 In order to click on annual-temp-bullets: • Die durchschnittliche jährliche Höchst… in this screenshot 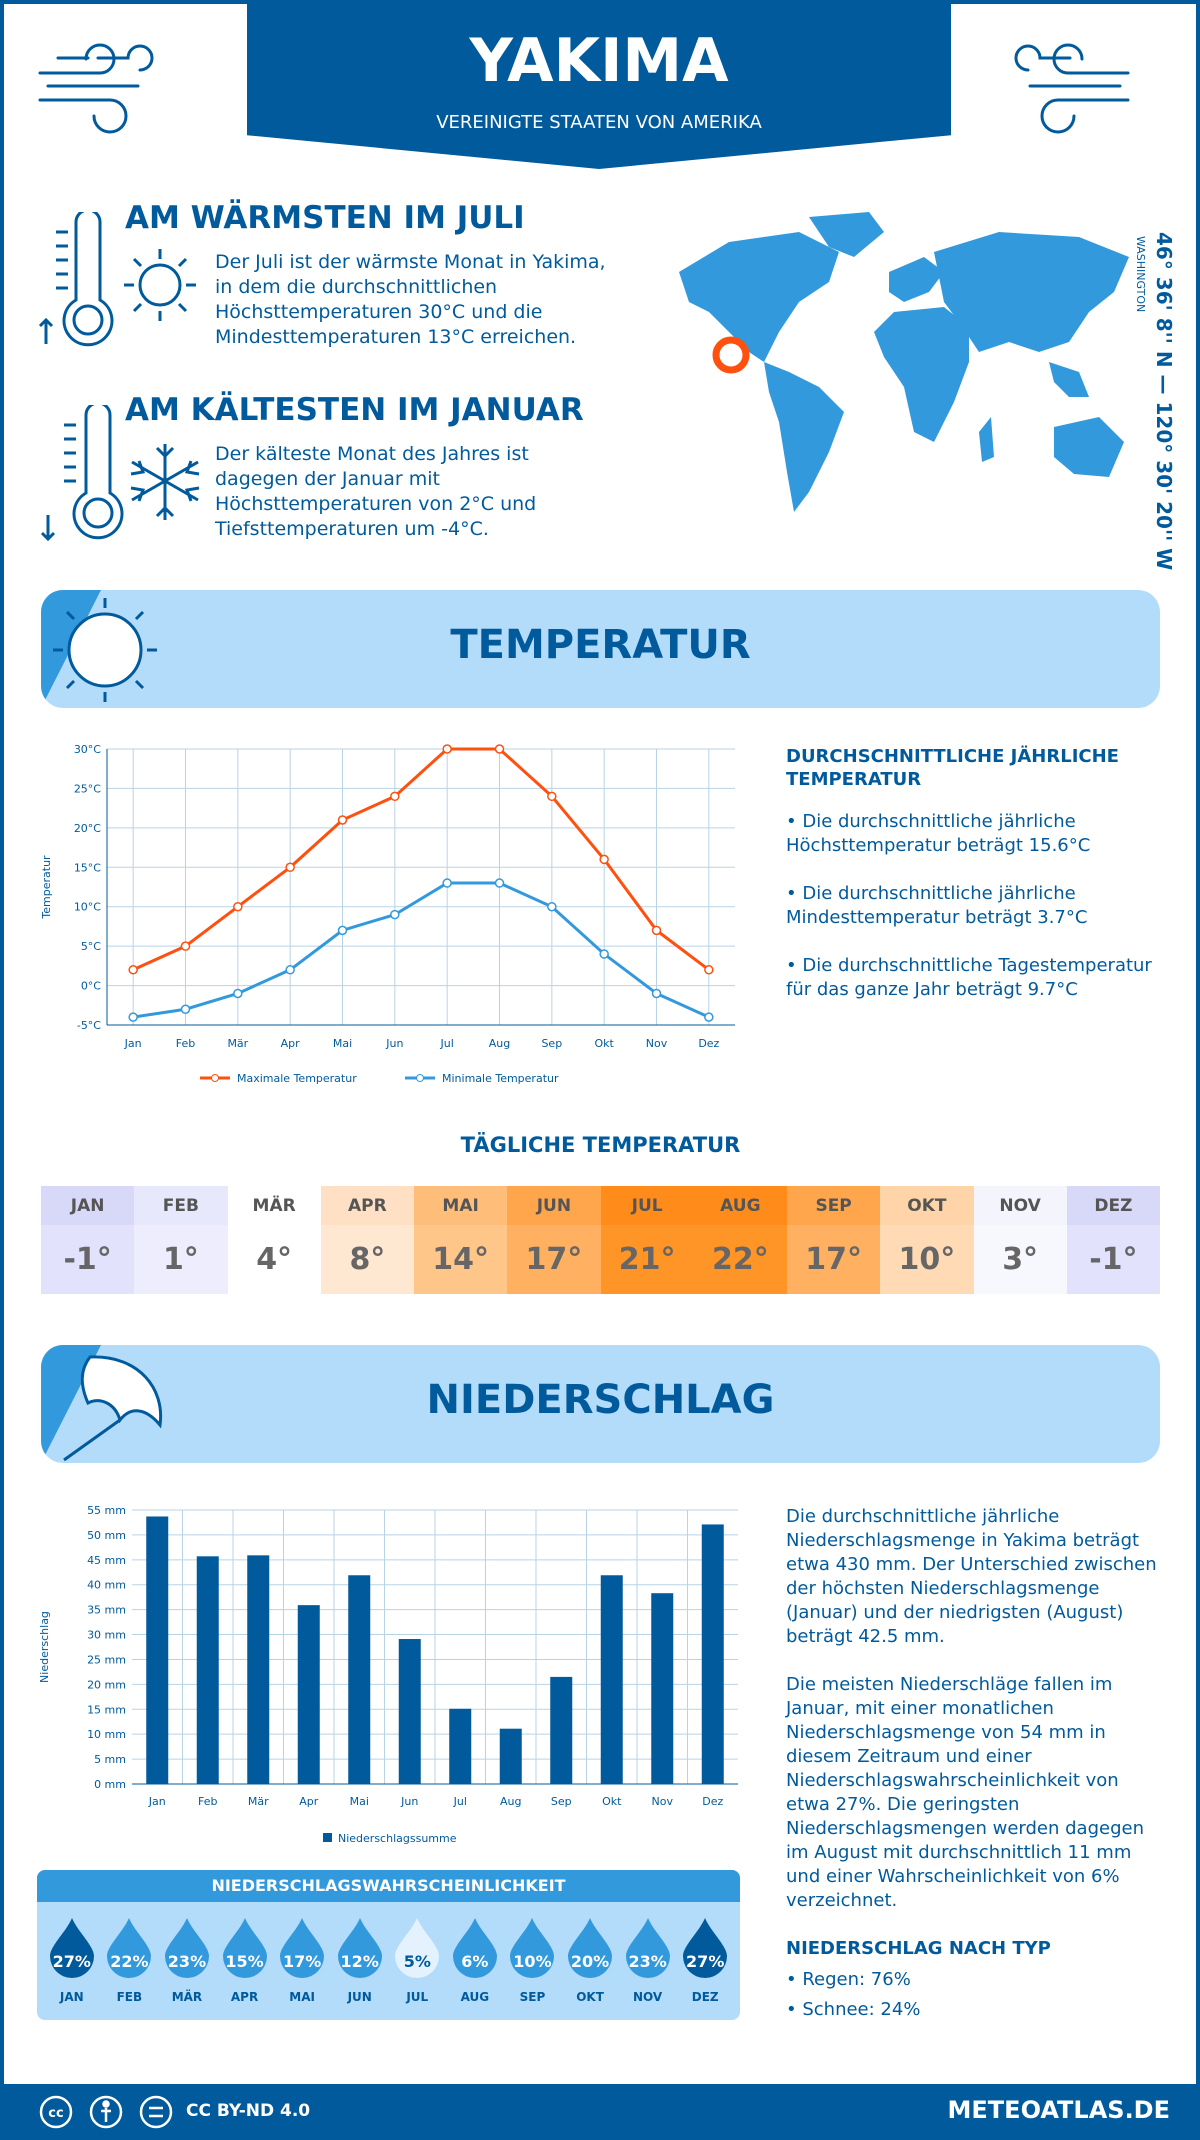, I will do `click(976, 906)`.